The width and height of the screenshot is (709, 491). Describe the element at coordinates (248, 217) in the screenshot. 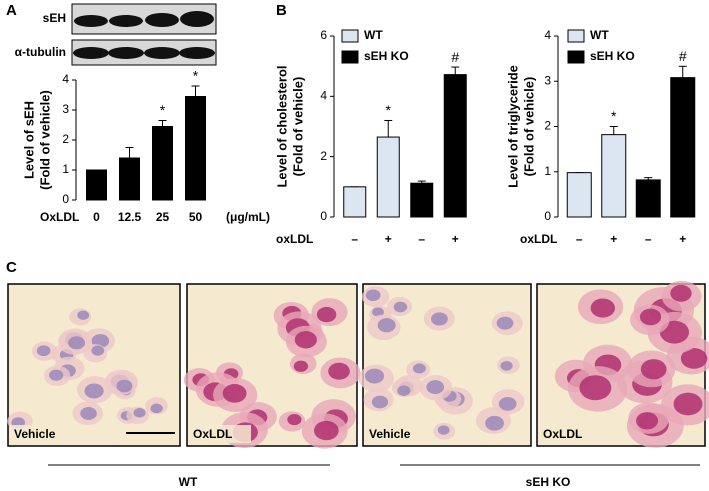

I see `x-unit: (μg/mL)` at that location.